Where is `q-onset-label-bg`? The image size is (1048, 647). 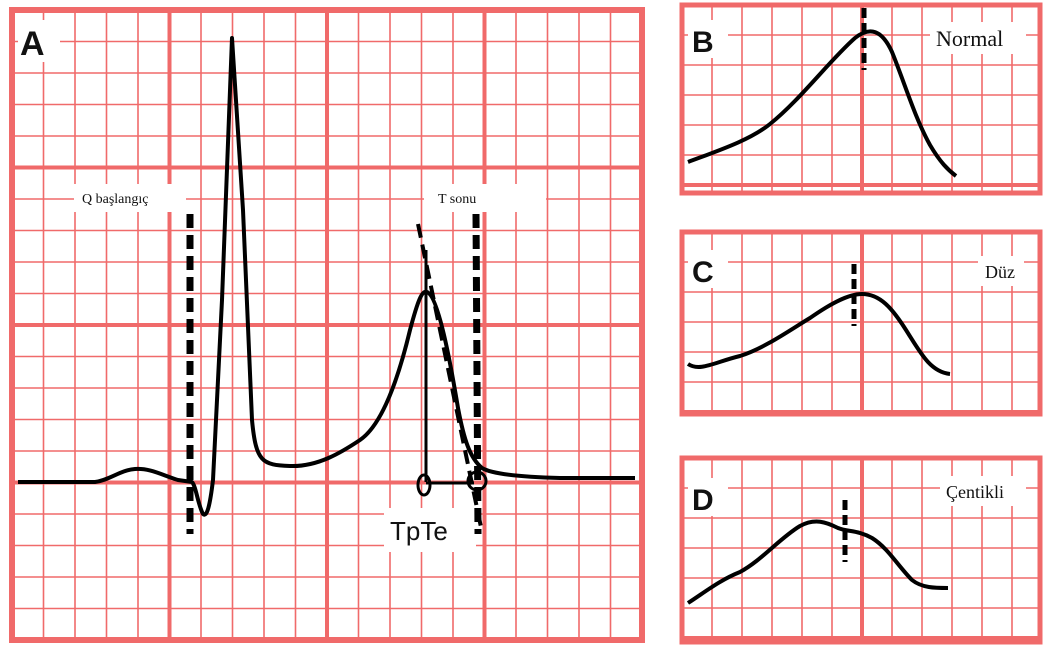 q-onset-label-bg is located at coordinates (130, 198).